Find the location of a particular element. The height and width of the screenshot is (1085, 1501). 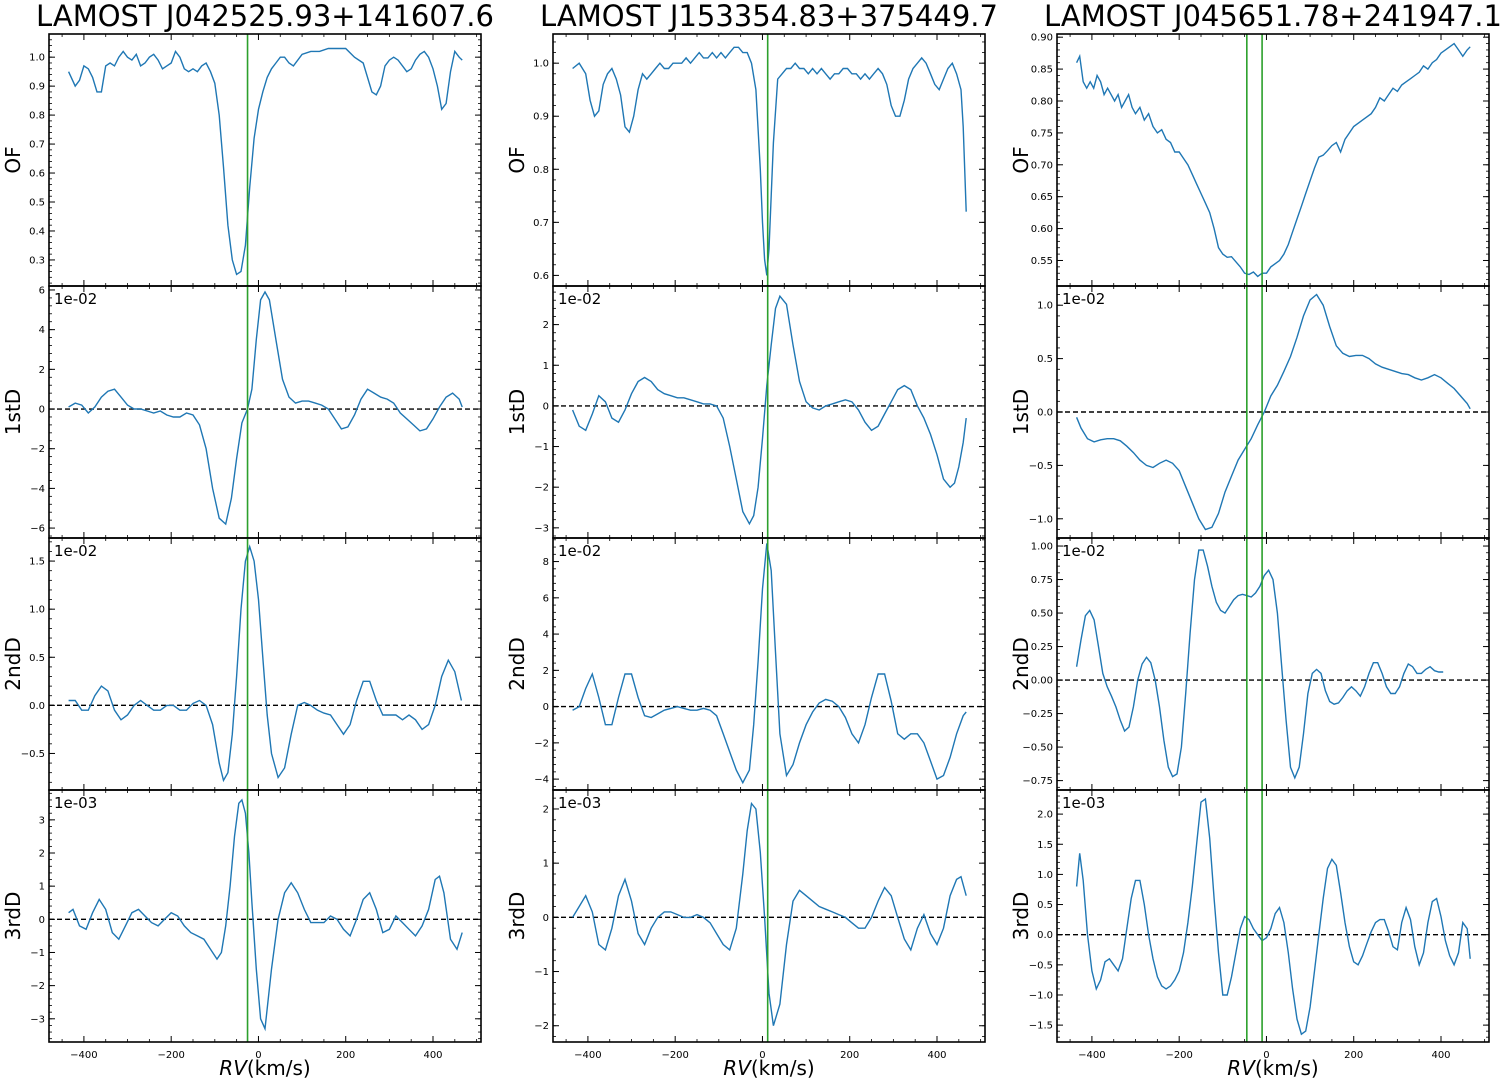

panel-of: 0.6 0.7 0.8 0.9 1.0 OF is located at coordinates (745, 160).